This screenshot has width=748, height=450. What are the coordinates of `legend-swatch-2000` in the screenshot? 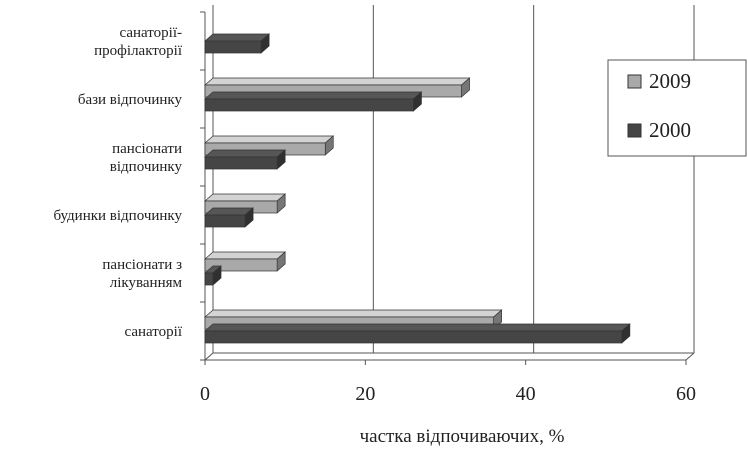 It's located at (634, 130).